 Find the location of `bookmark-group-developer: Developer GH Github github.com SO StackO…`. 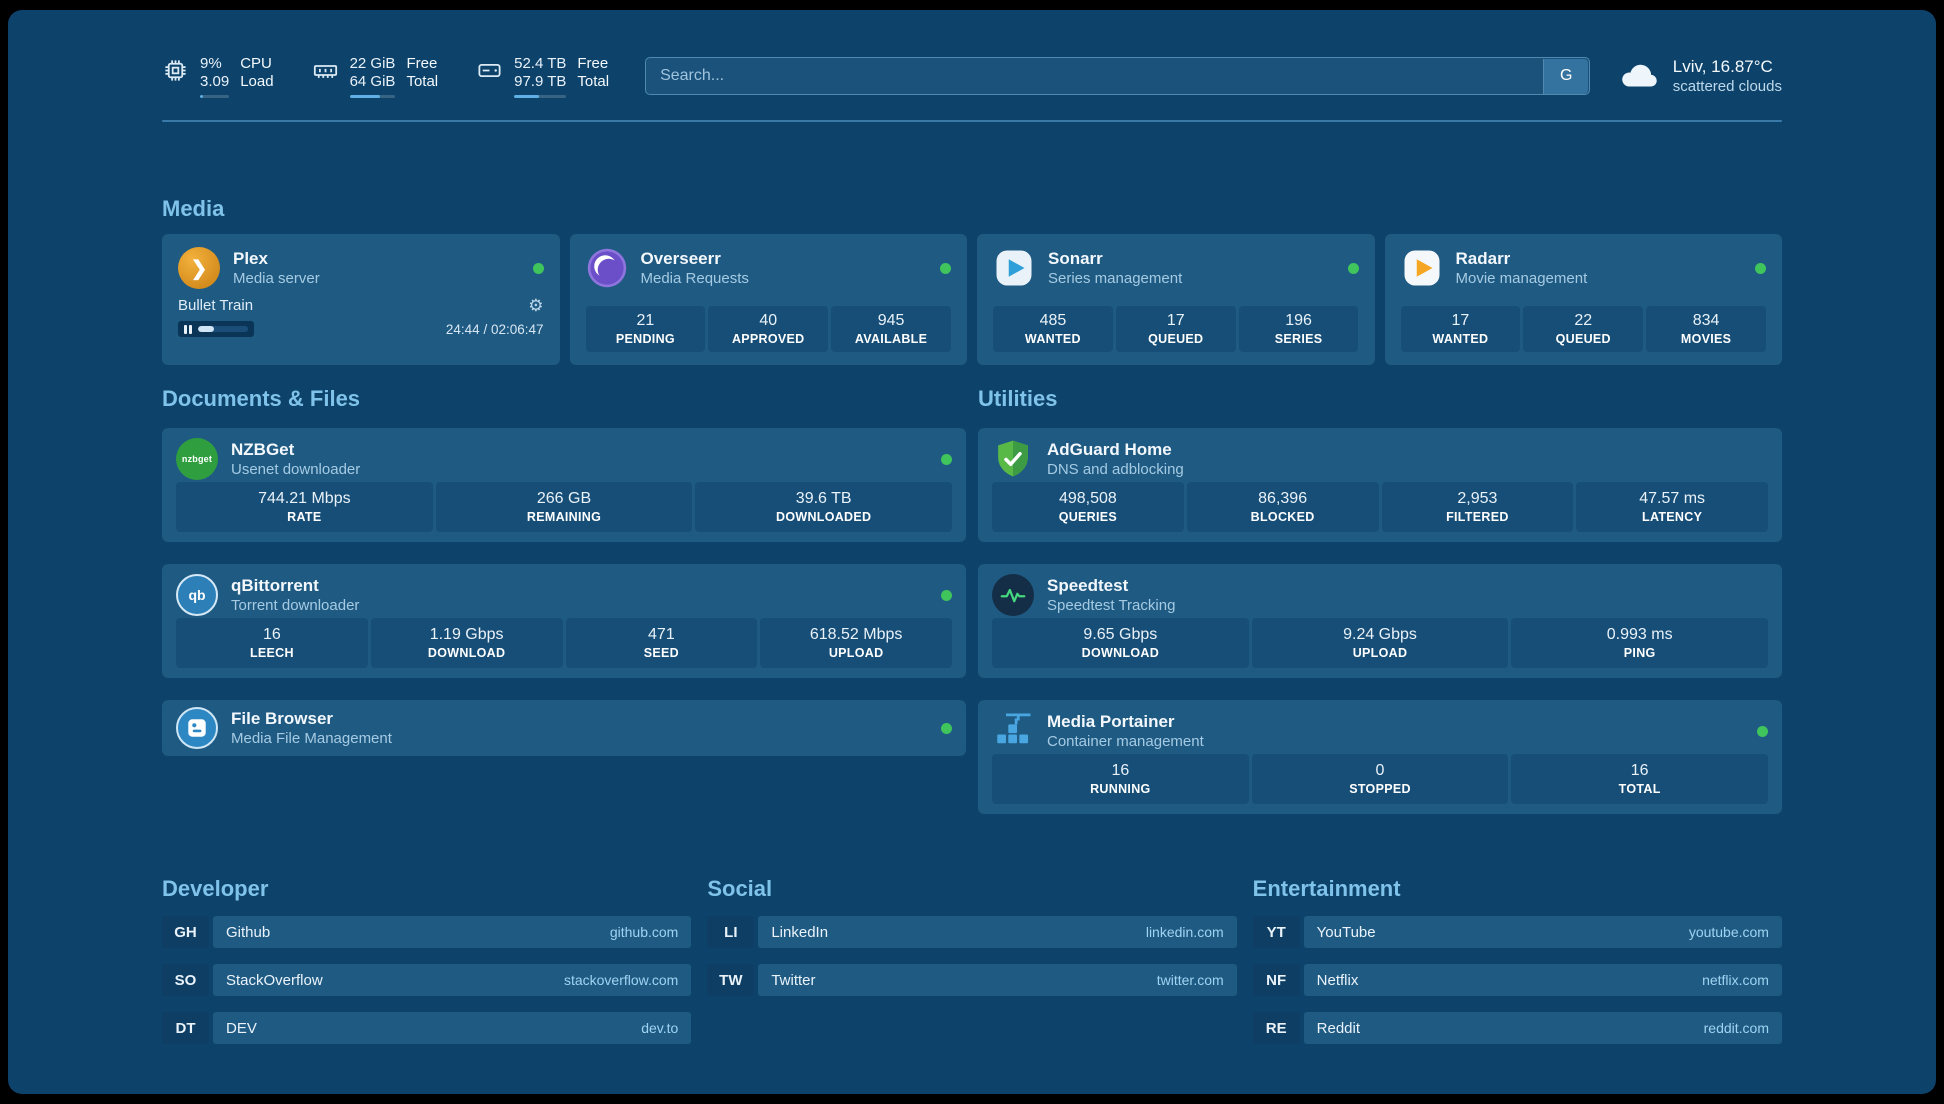

bookmark-group-developer: Developer GH Github github.com SO StackO… is located at coordinates (427, 960).